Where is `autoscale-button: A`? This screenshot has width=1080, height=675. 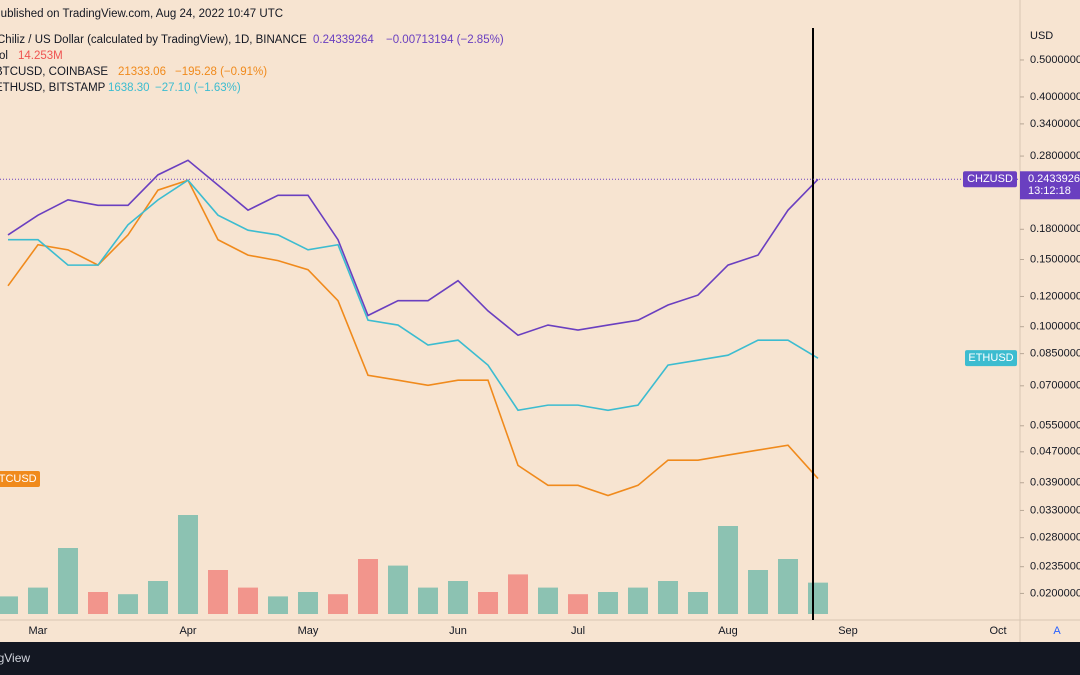
autoscale-button: A is located at coordinates (1057, 631).